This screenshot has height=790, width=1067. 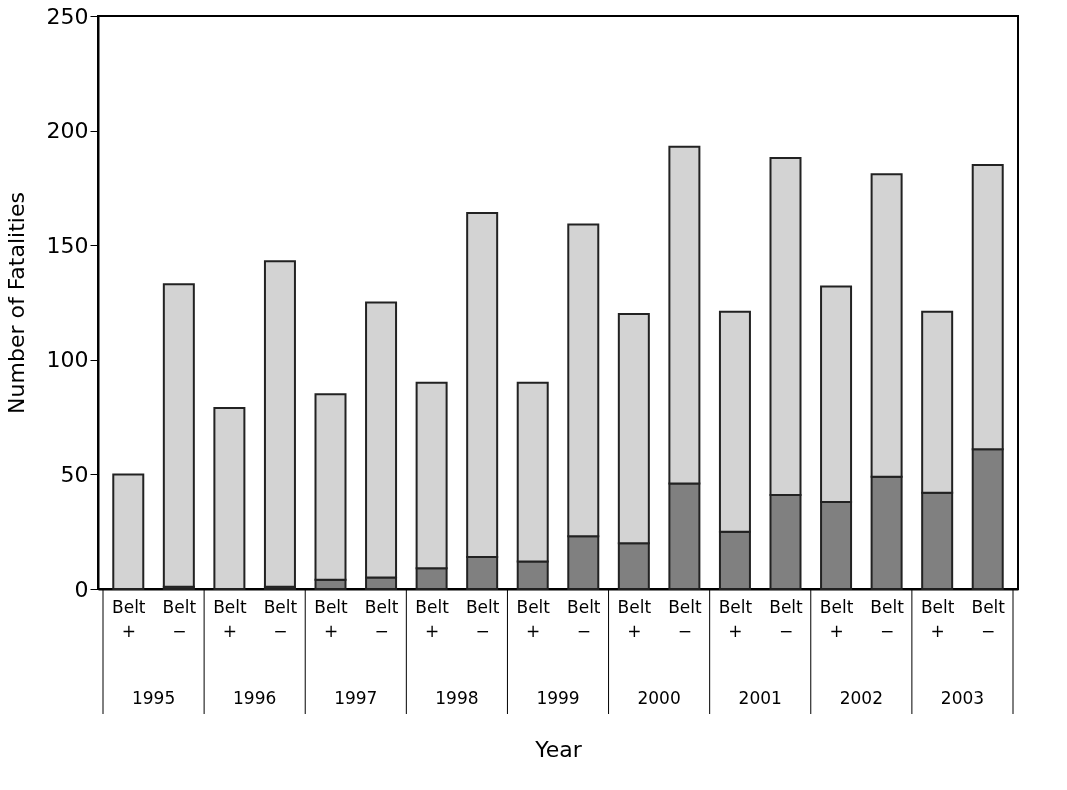 What do you see at coordinates (962, 698) in the screenshot?
I see `text: 2003` at bounding box center [962, 698].